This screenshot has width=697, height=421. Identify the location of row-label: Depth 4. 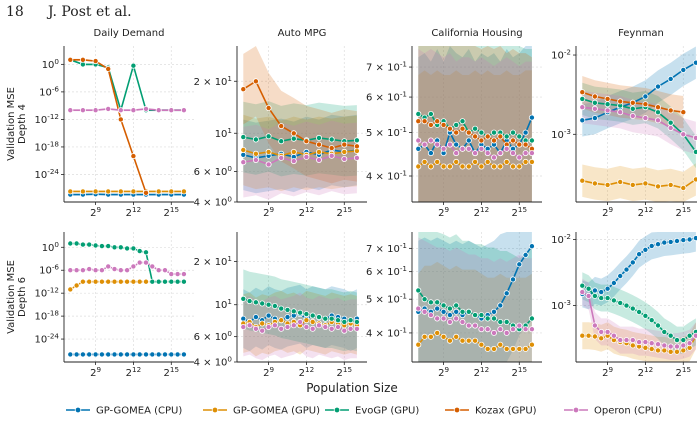
(22, 124).